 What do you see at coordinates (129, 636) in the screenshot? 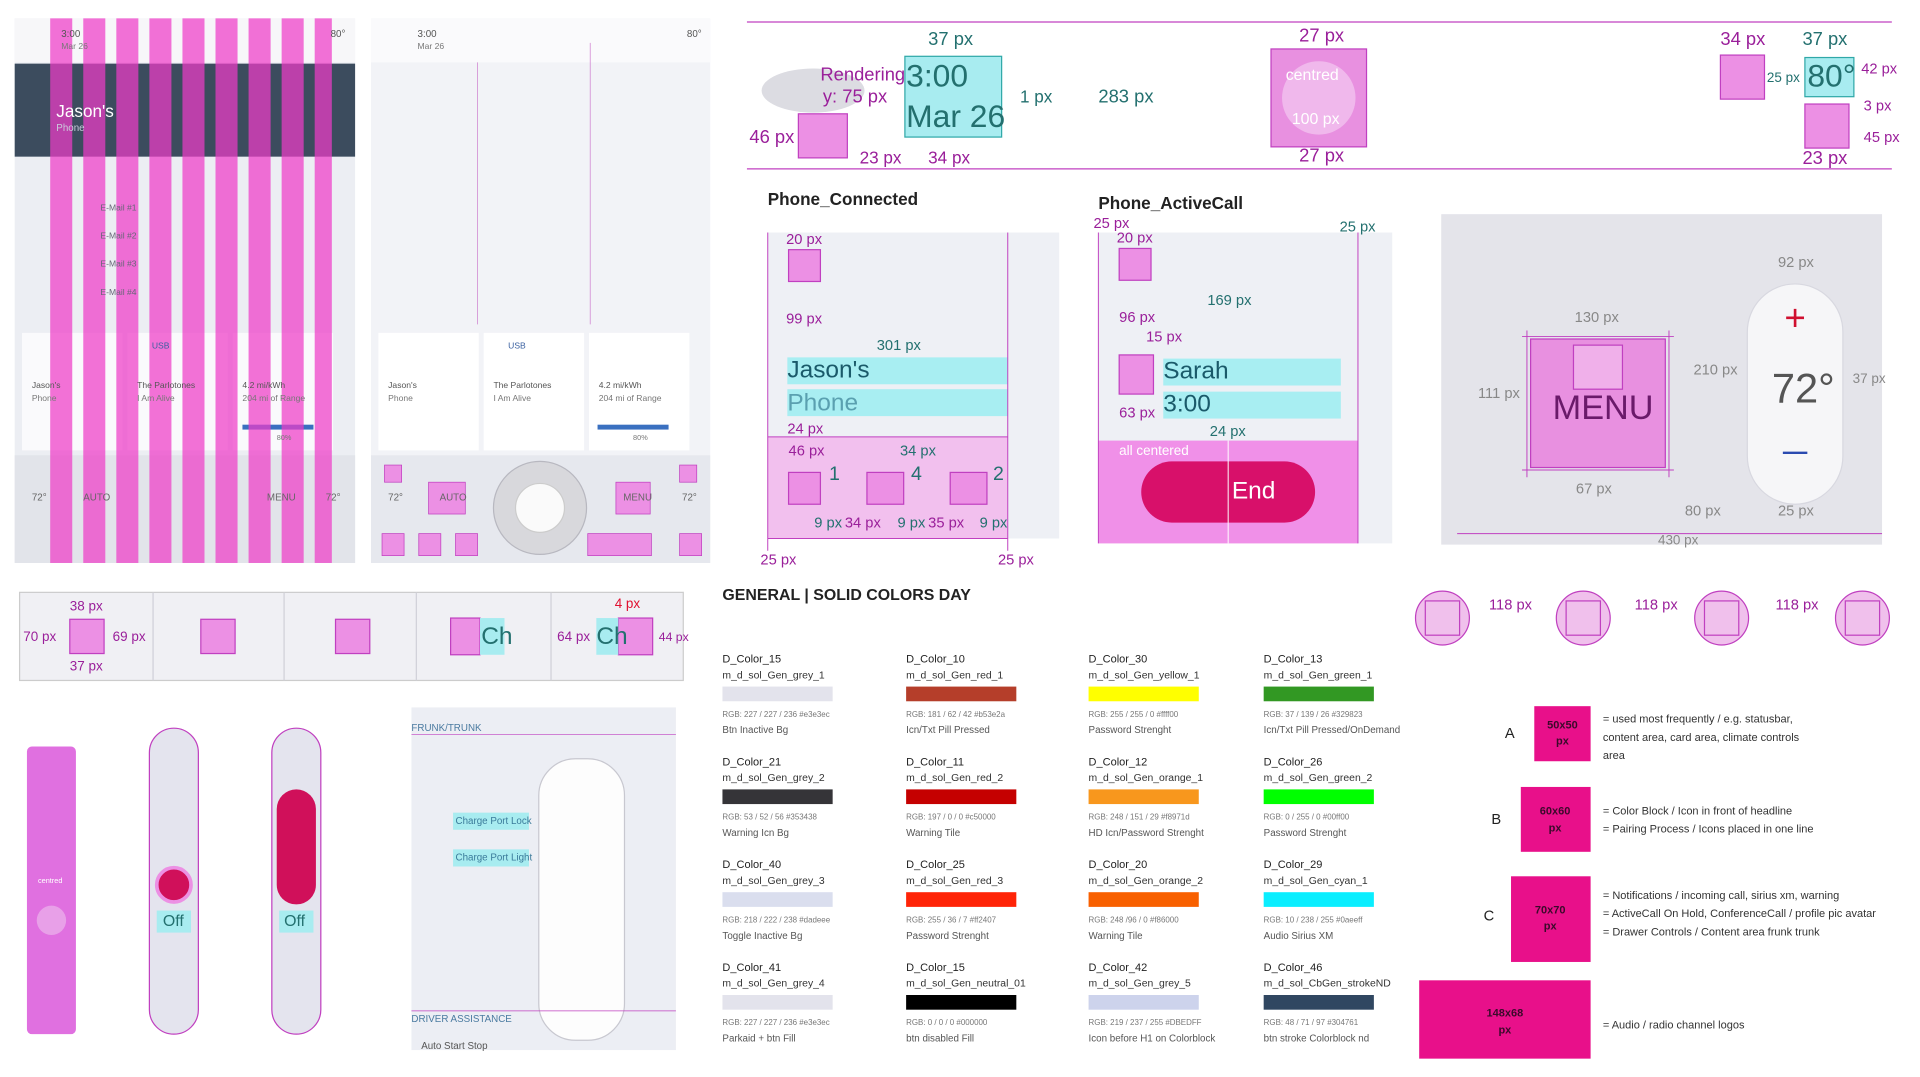
I see `media_spec-label: 69 px` at bounding box center [129, 636].